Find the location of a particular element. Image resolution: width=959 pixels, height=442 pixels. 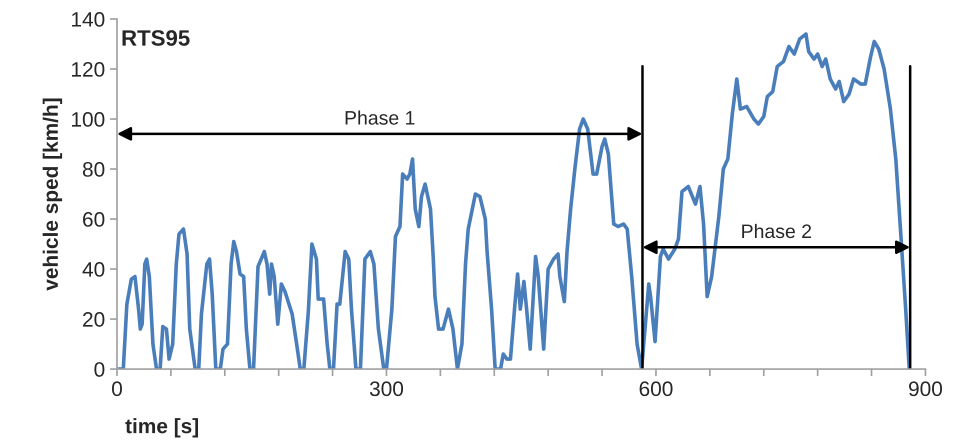

y-tick-label: 60 is located at coordinates (93, 219).